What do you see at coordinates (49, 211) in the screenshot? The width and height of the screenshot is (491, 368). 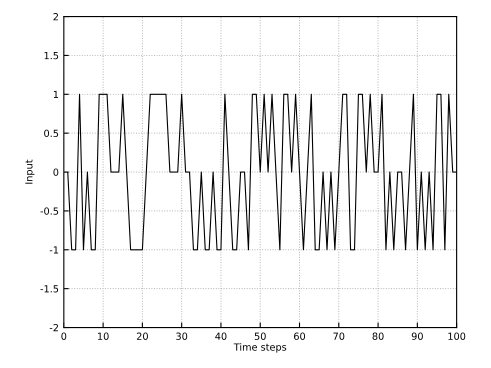 I see `y-tick-label: -0.5` at bounding box center [49, 211].